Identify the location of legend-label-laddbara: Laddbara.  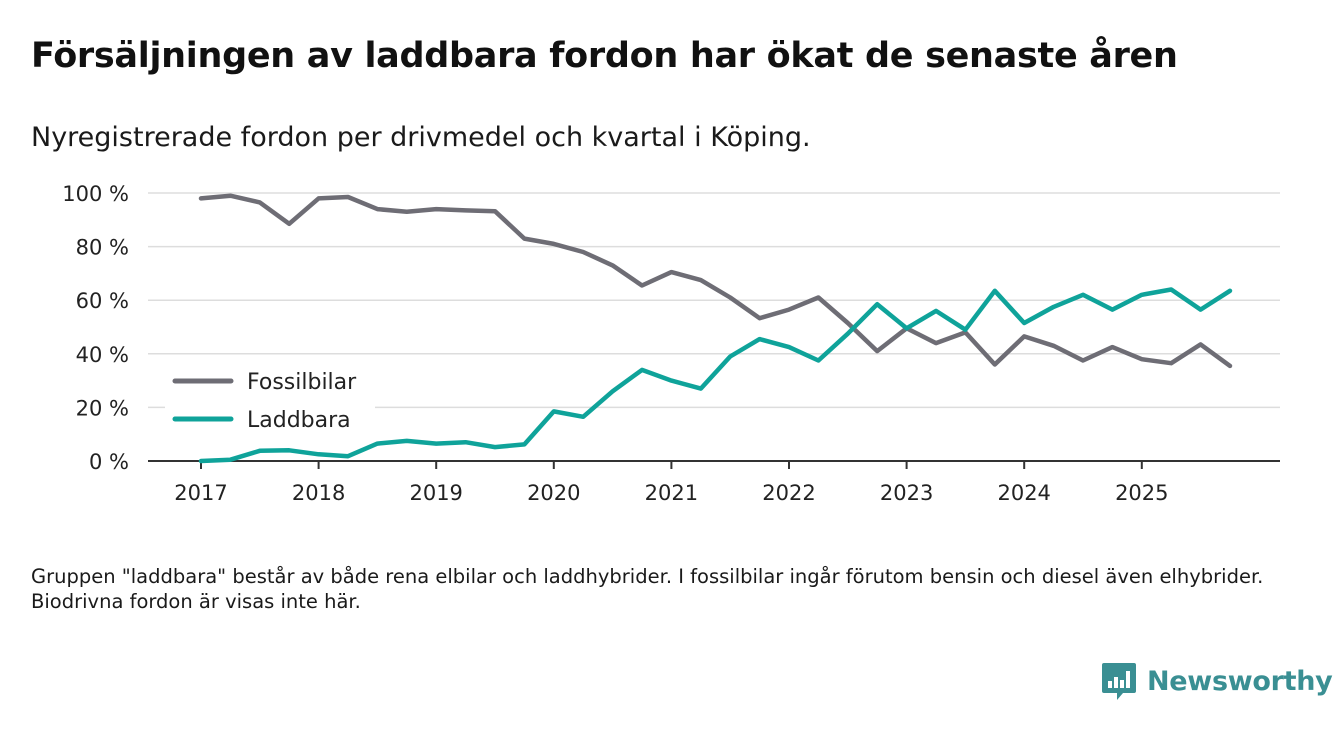
(299, 420).